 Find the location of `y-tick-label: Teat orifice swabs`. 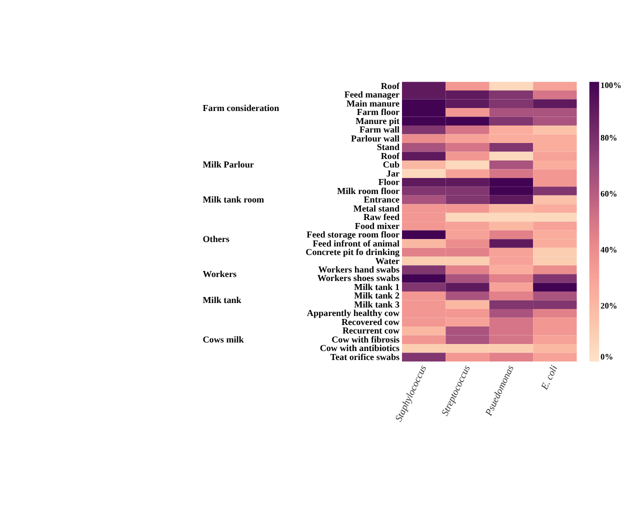

y-tick-label: Teat orifice swabs is located at coordinates (365, 357).